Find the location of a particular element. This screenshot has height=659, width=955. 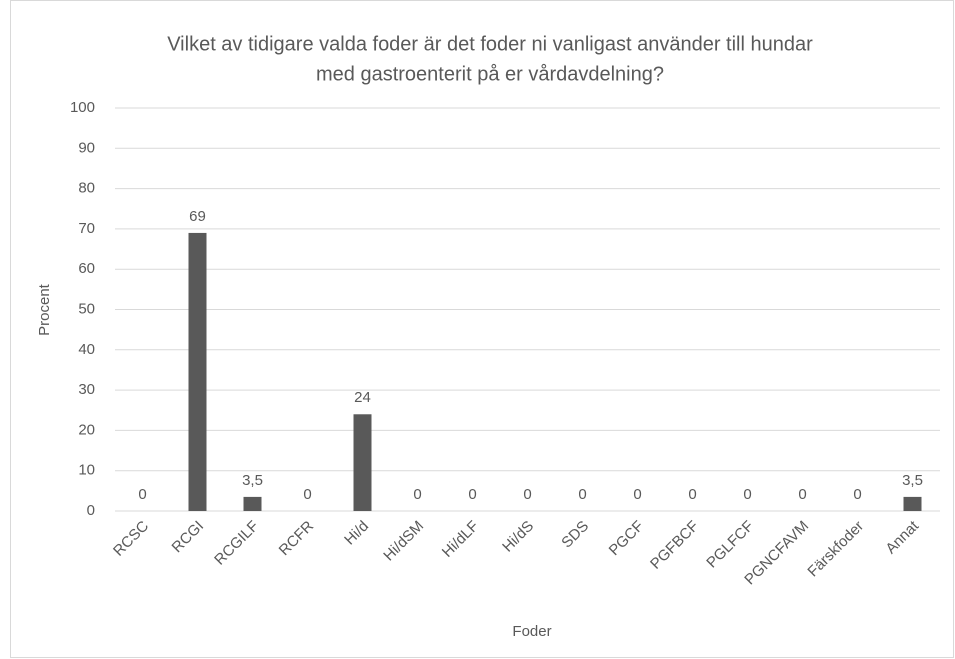

y-tick-label: 10 is located at coordinates (86, 470).